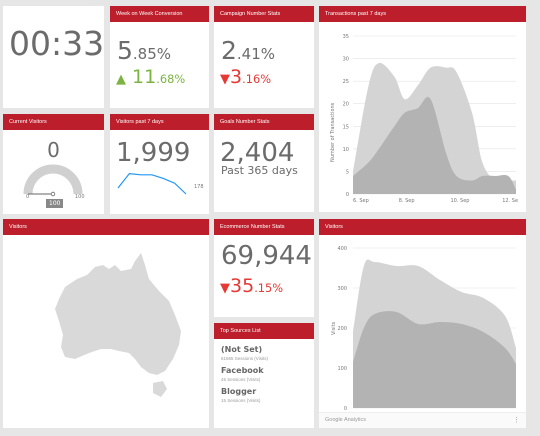 This screenshot has width=540, height=436. Describe the element at coordinates (257, 79) in the screenshot. I see `campaign-stats-change-dec: .16%` at that location.